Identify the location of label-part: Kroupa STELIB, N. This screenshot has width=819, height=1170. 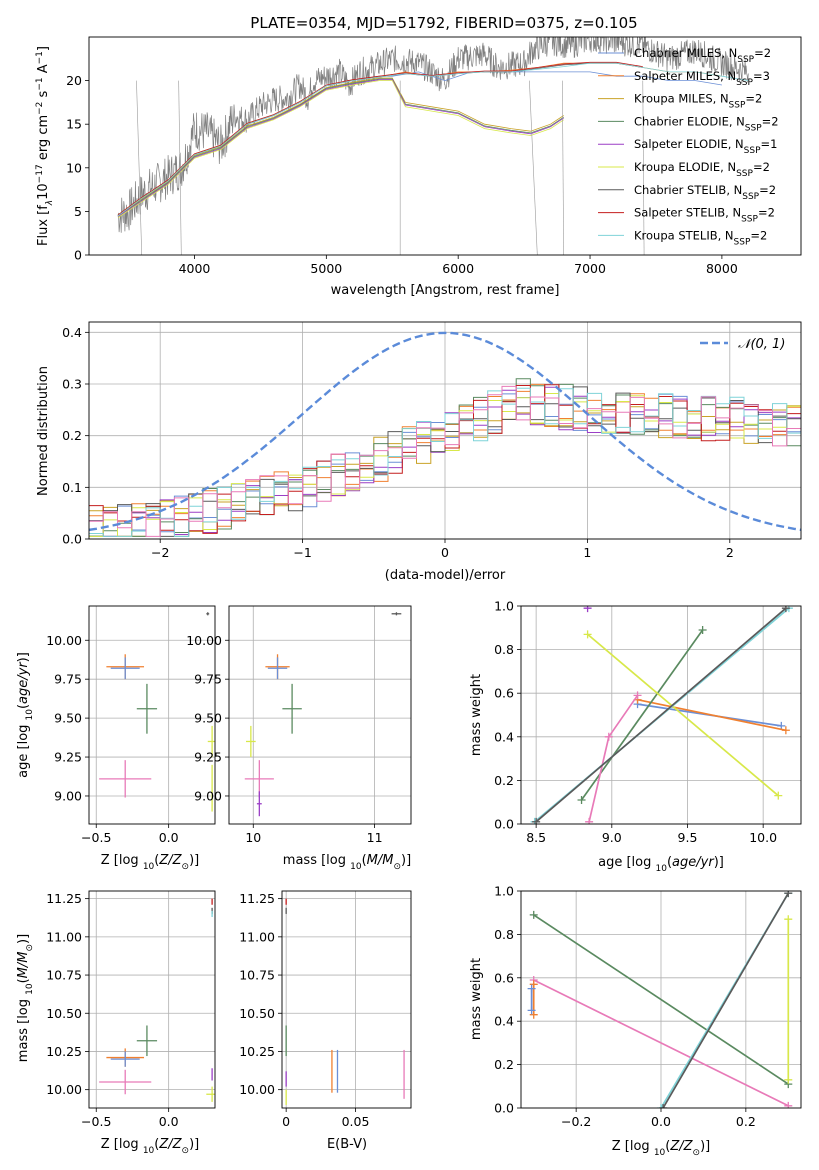
(684, 235).